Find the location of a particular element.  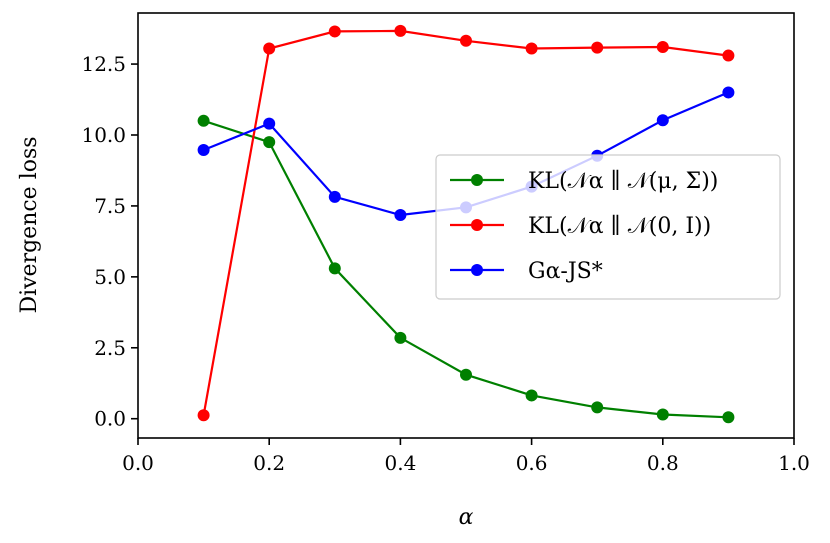

legend-box is located at coordinates (608, 227).